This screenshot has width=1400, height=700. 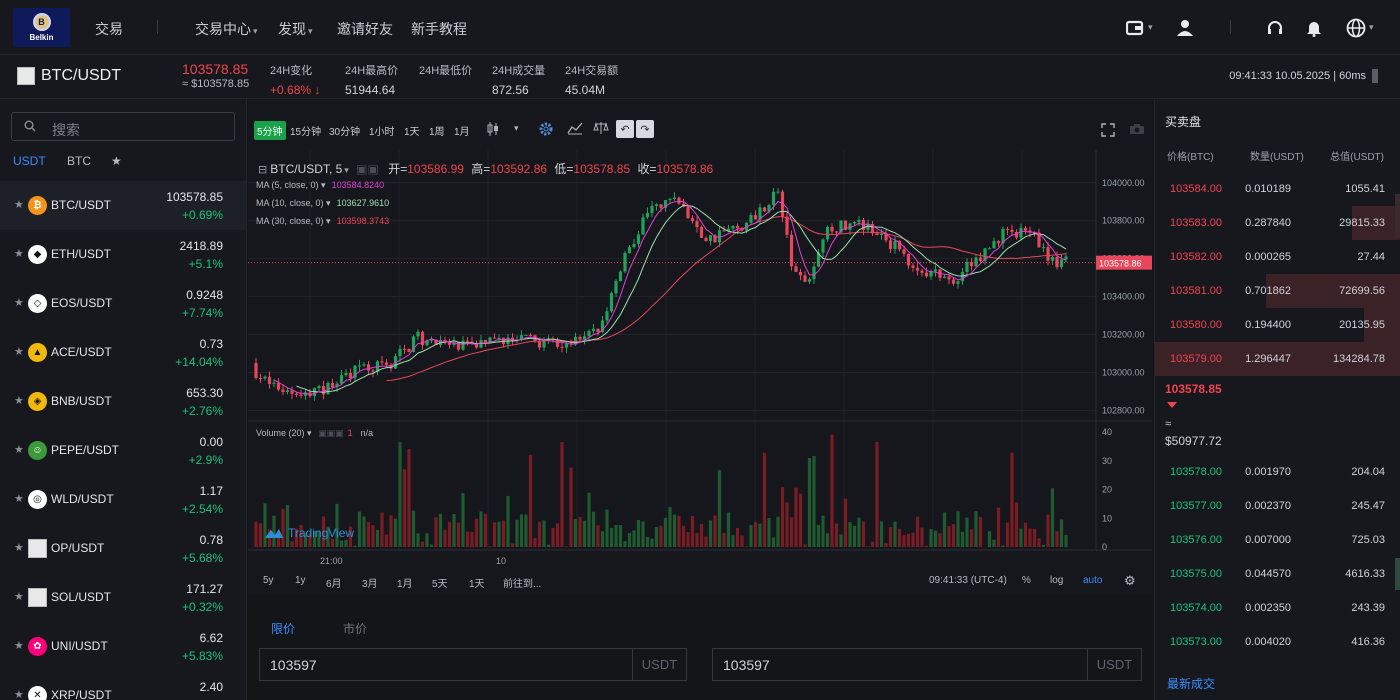 I want to click on market-row: ★ ₿ BTC/USDT 103578.85 +0.69%, so click(x=123, y=205).